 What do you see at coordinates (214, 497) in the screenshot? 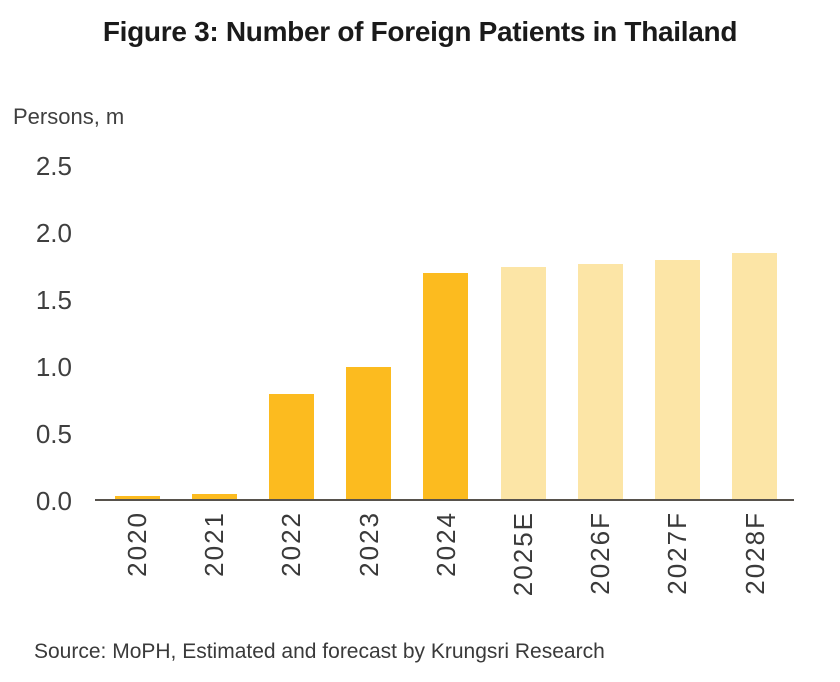
I see `bar-2021` at bounding box center [214, 497].